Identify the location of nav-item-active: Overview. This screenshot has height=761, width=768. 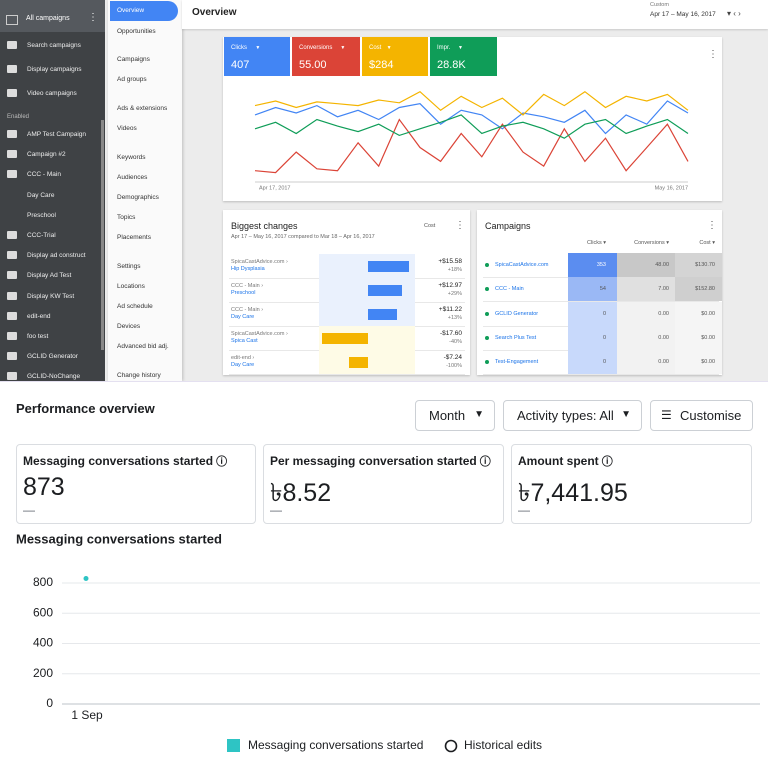
(131, 10).